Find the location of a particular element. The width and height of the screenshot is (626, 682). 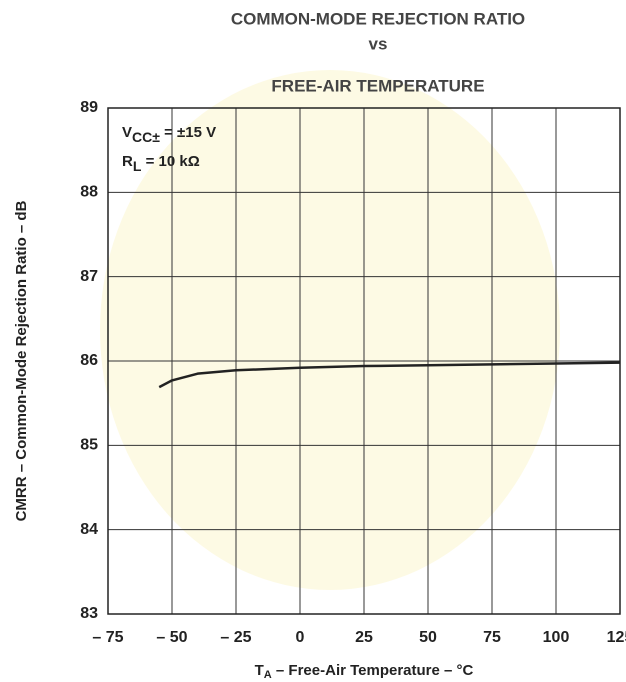

annotation: RL = 10 kΩ is located at coordinates (161, 163).